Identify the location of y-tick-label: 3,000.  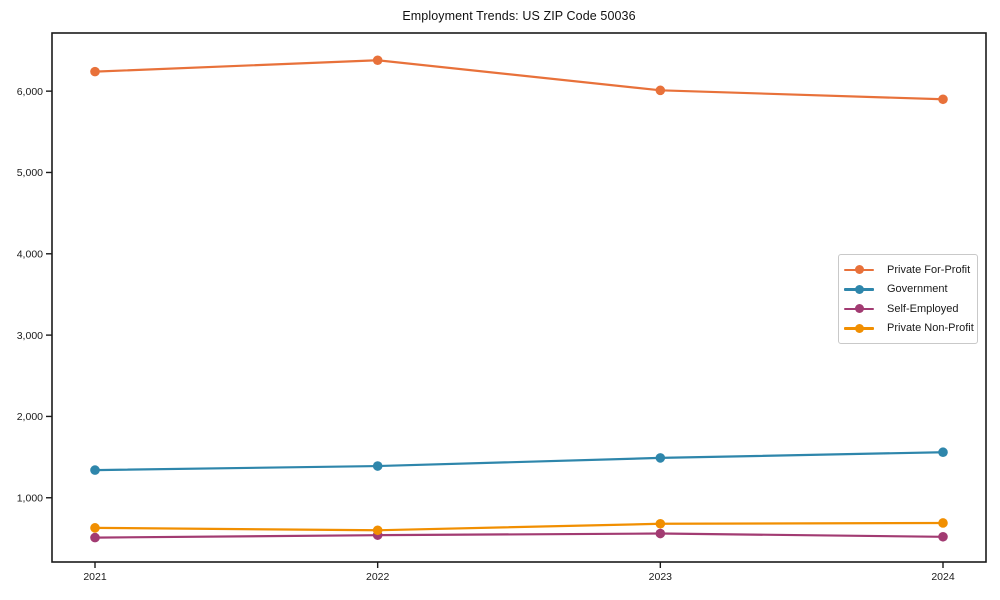
(30, 336).